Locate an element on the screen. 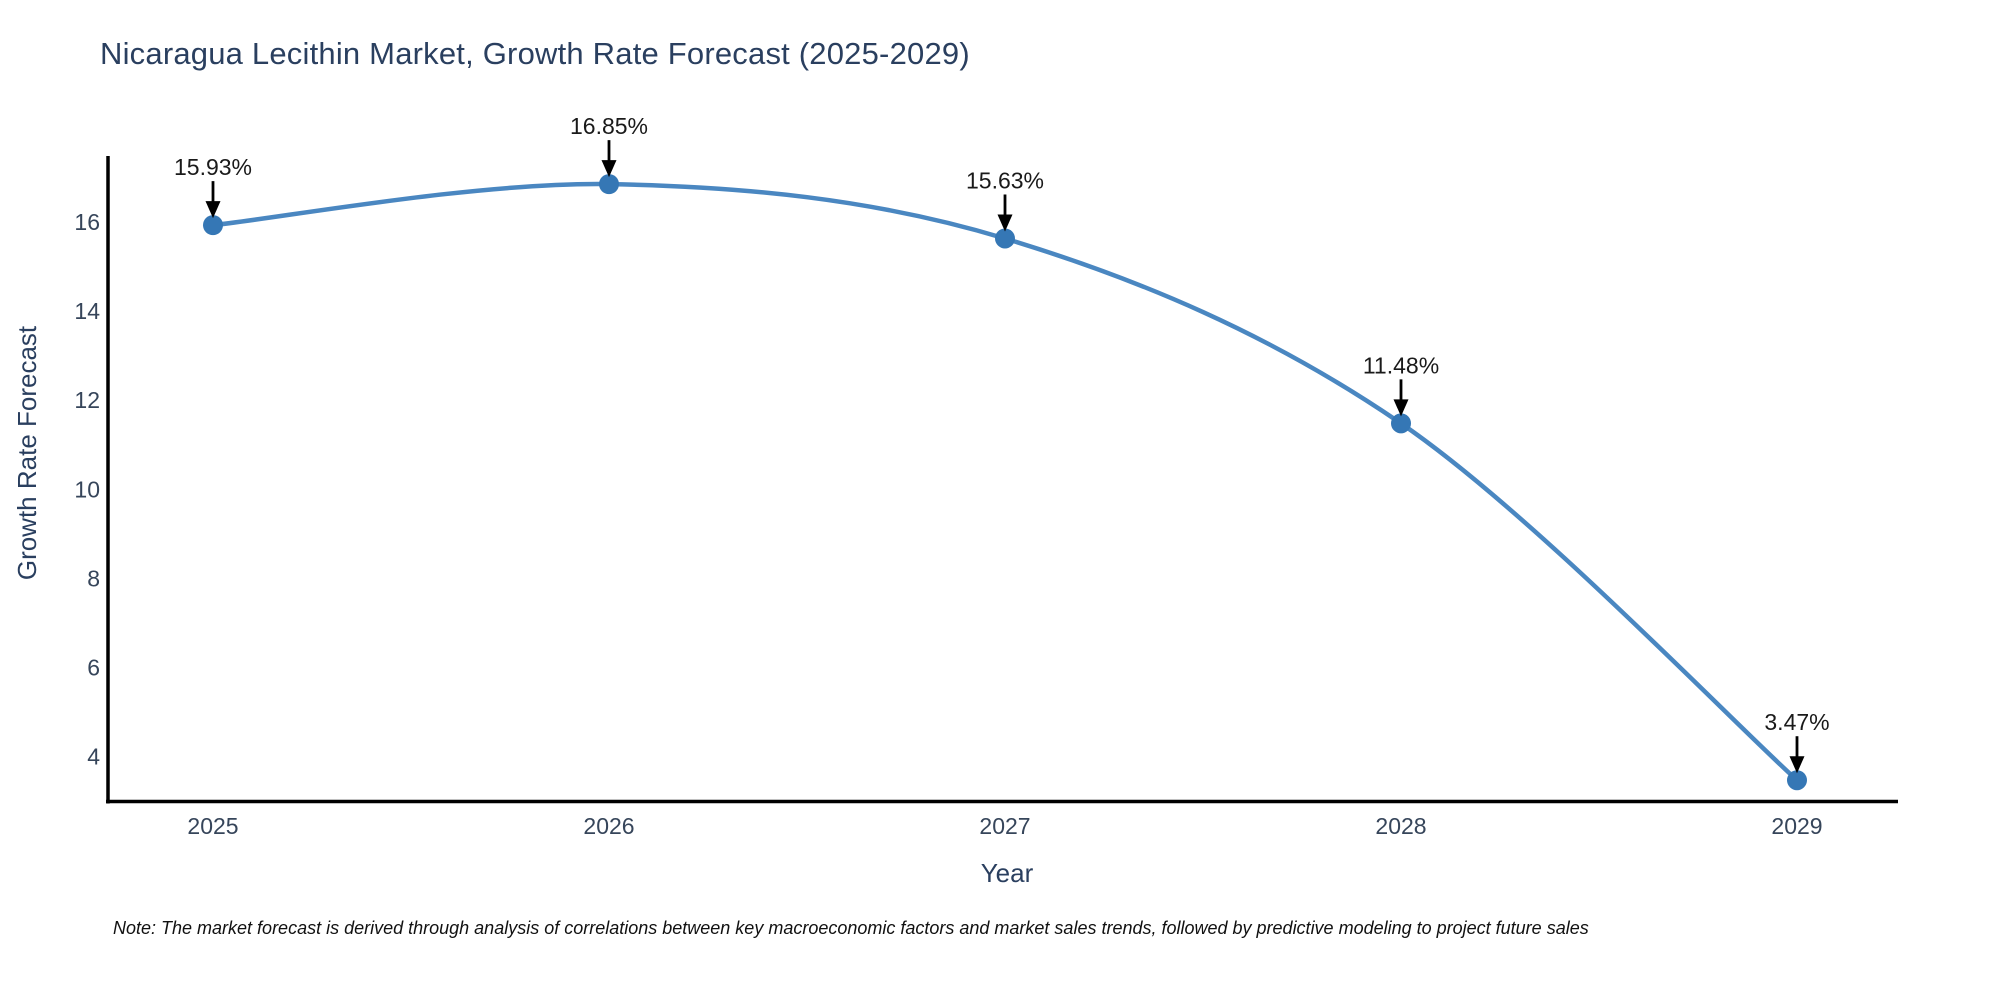 This screenshot has width=2000, height=1000. x-tick-label: 2025 is located at coordinates (212, 826).